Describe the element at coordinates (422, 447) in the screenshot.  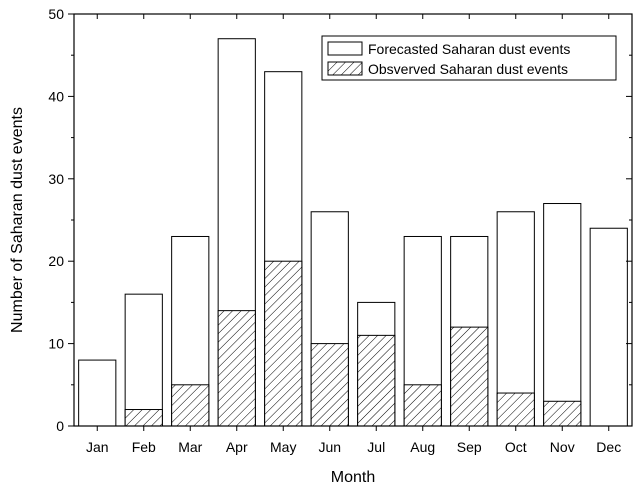
I see `x-tick-label-aug: Aug` at that location.